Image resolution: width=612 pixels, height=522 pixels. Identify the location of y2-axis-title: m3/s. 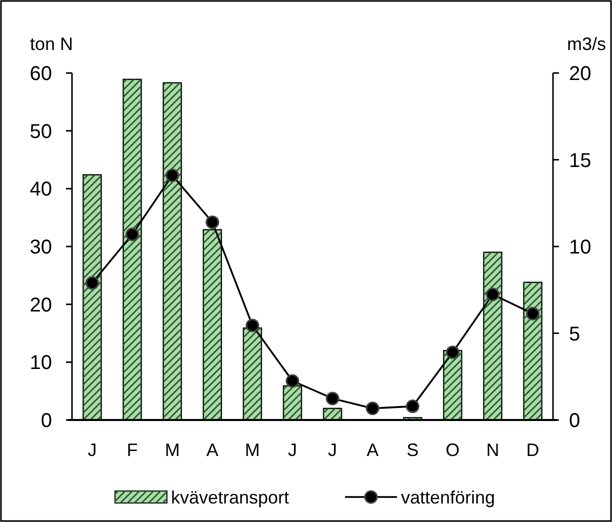
(586, 44).